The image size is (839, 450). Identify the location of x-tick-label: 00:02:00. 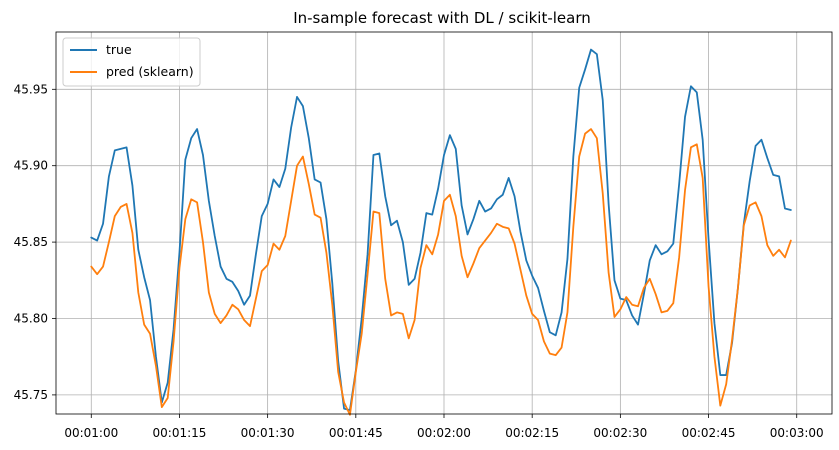
(444, 433).